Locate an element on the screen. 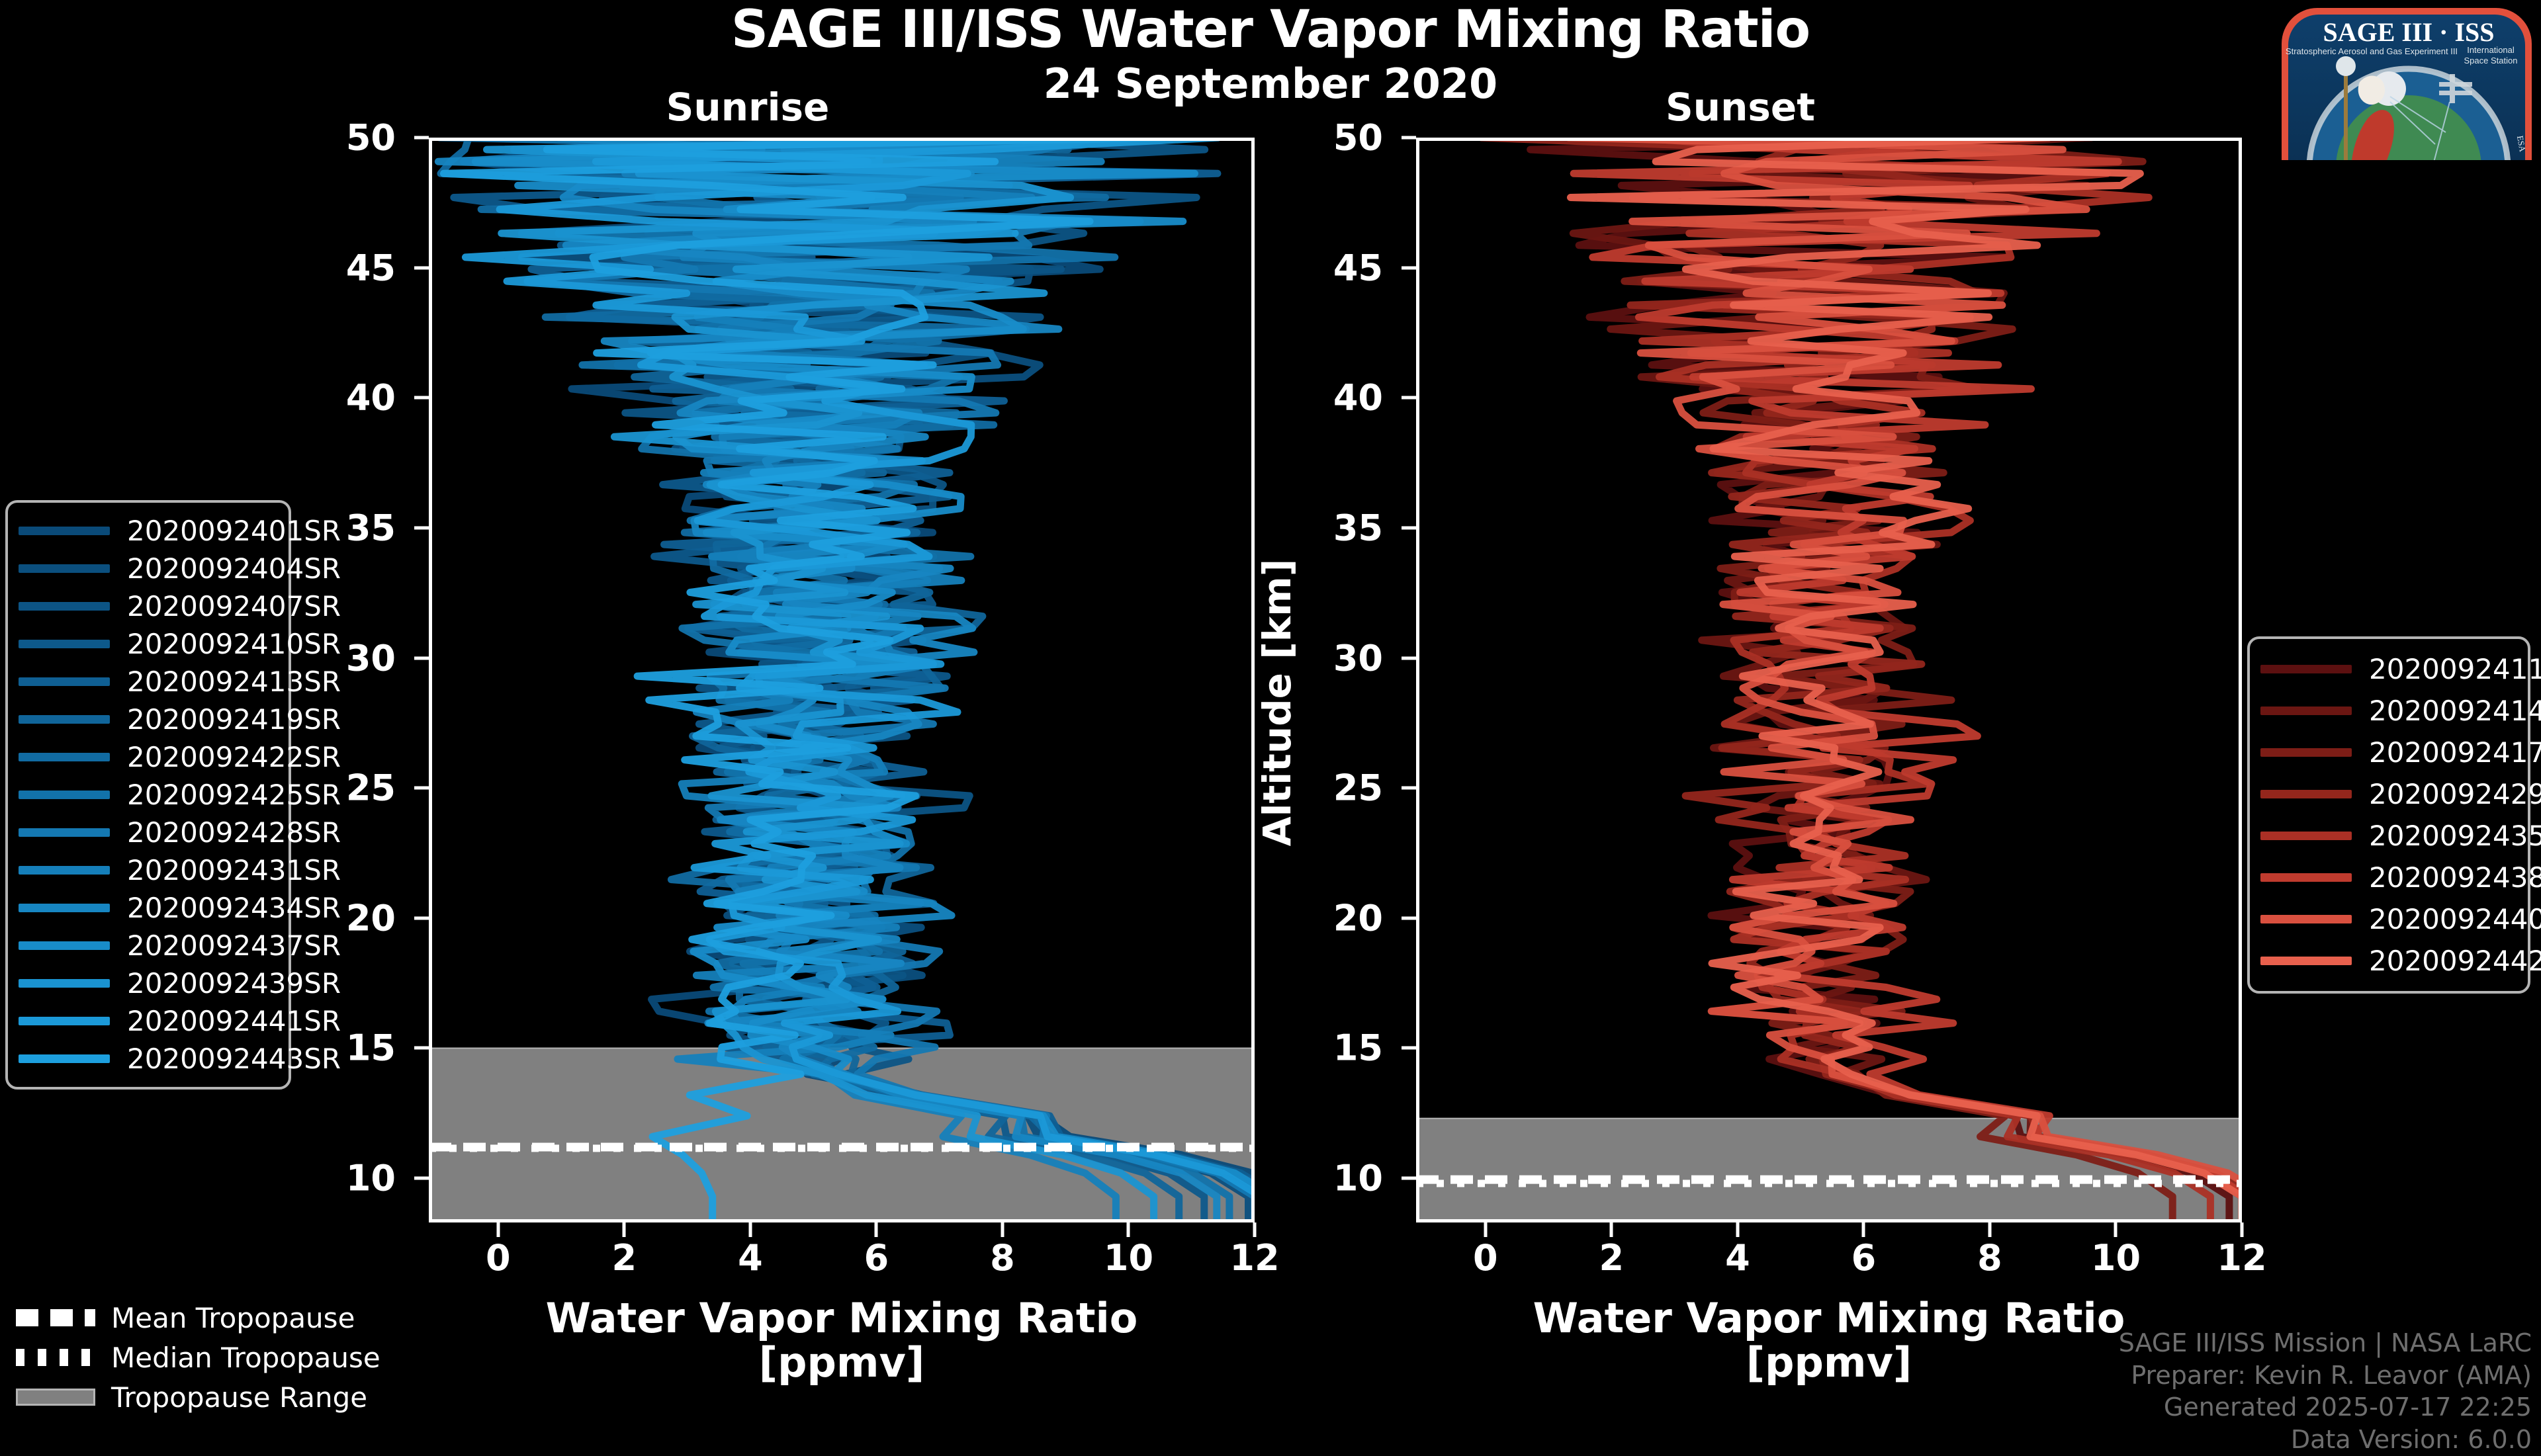 The image size is (2541, 1456). legend-item: 2020092435SS is located at coordinates (2400, 836).